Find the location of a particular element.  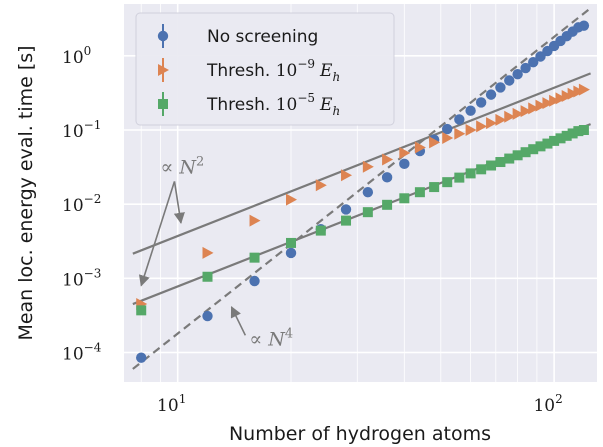

x-axis-label: Number of hydrogen atoms is located at coordinates (360, 434).